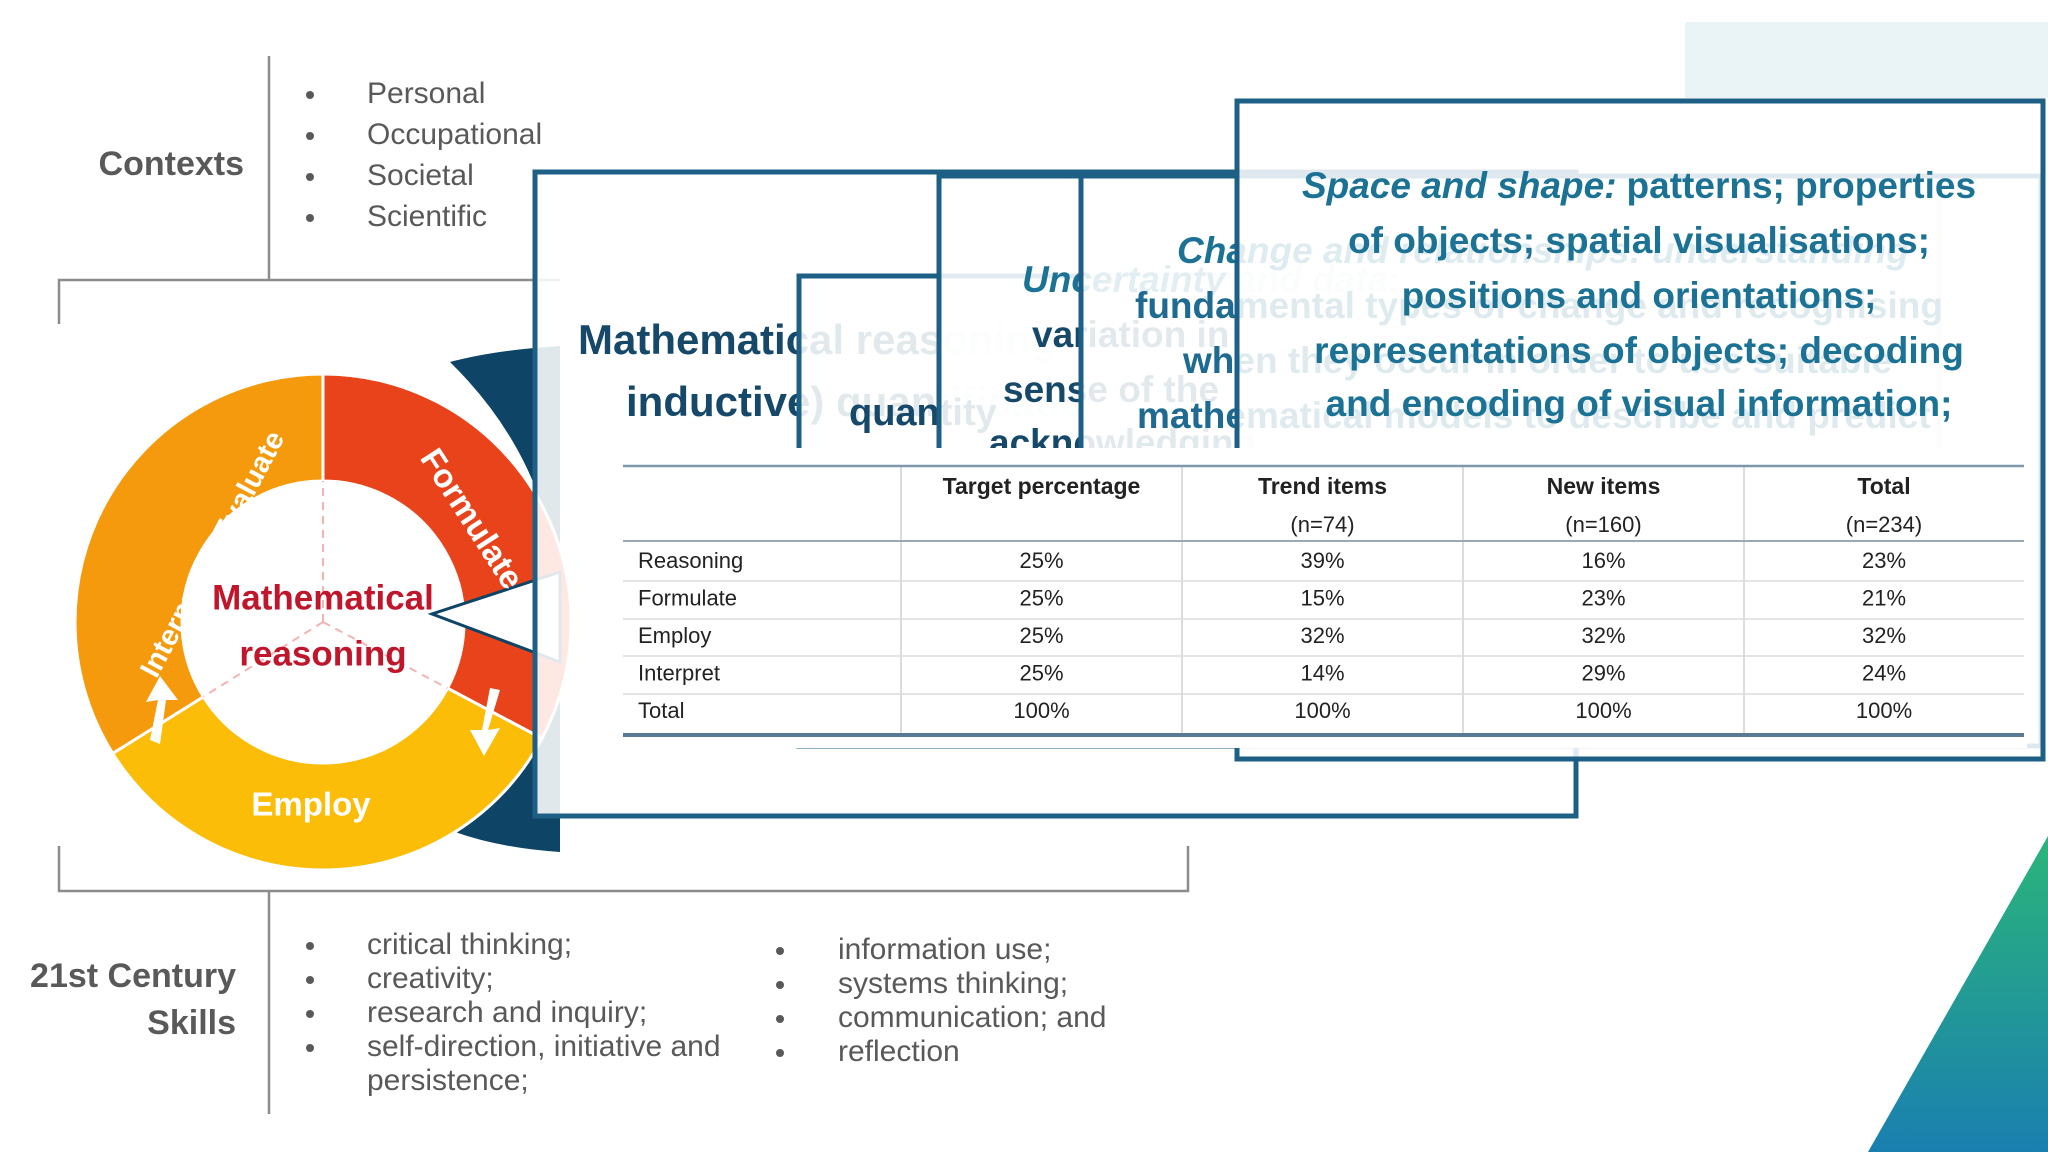 The image size is (2048, 1152). I want to click on skill-item: creativity;, so click(430, 978).